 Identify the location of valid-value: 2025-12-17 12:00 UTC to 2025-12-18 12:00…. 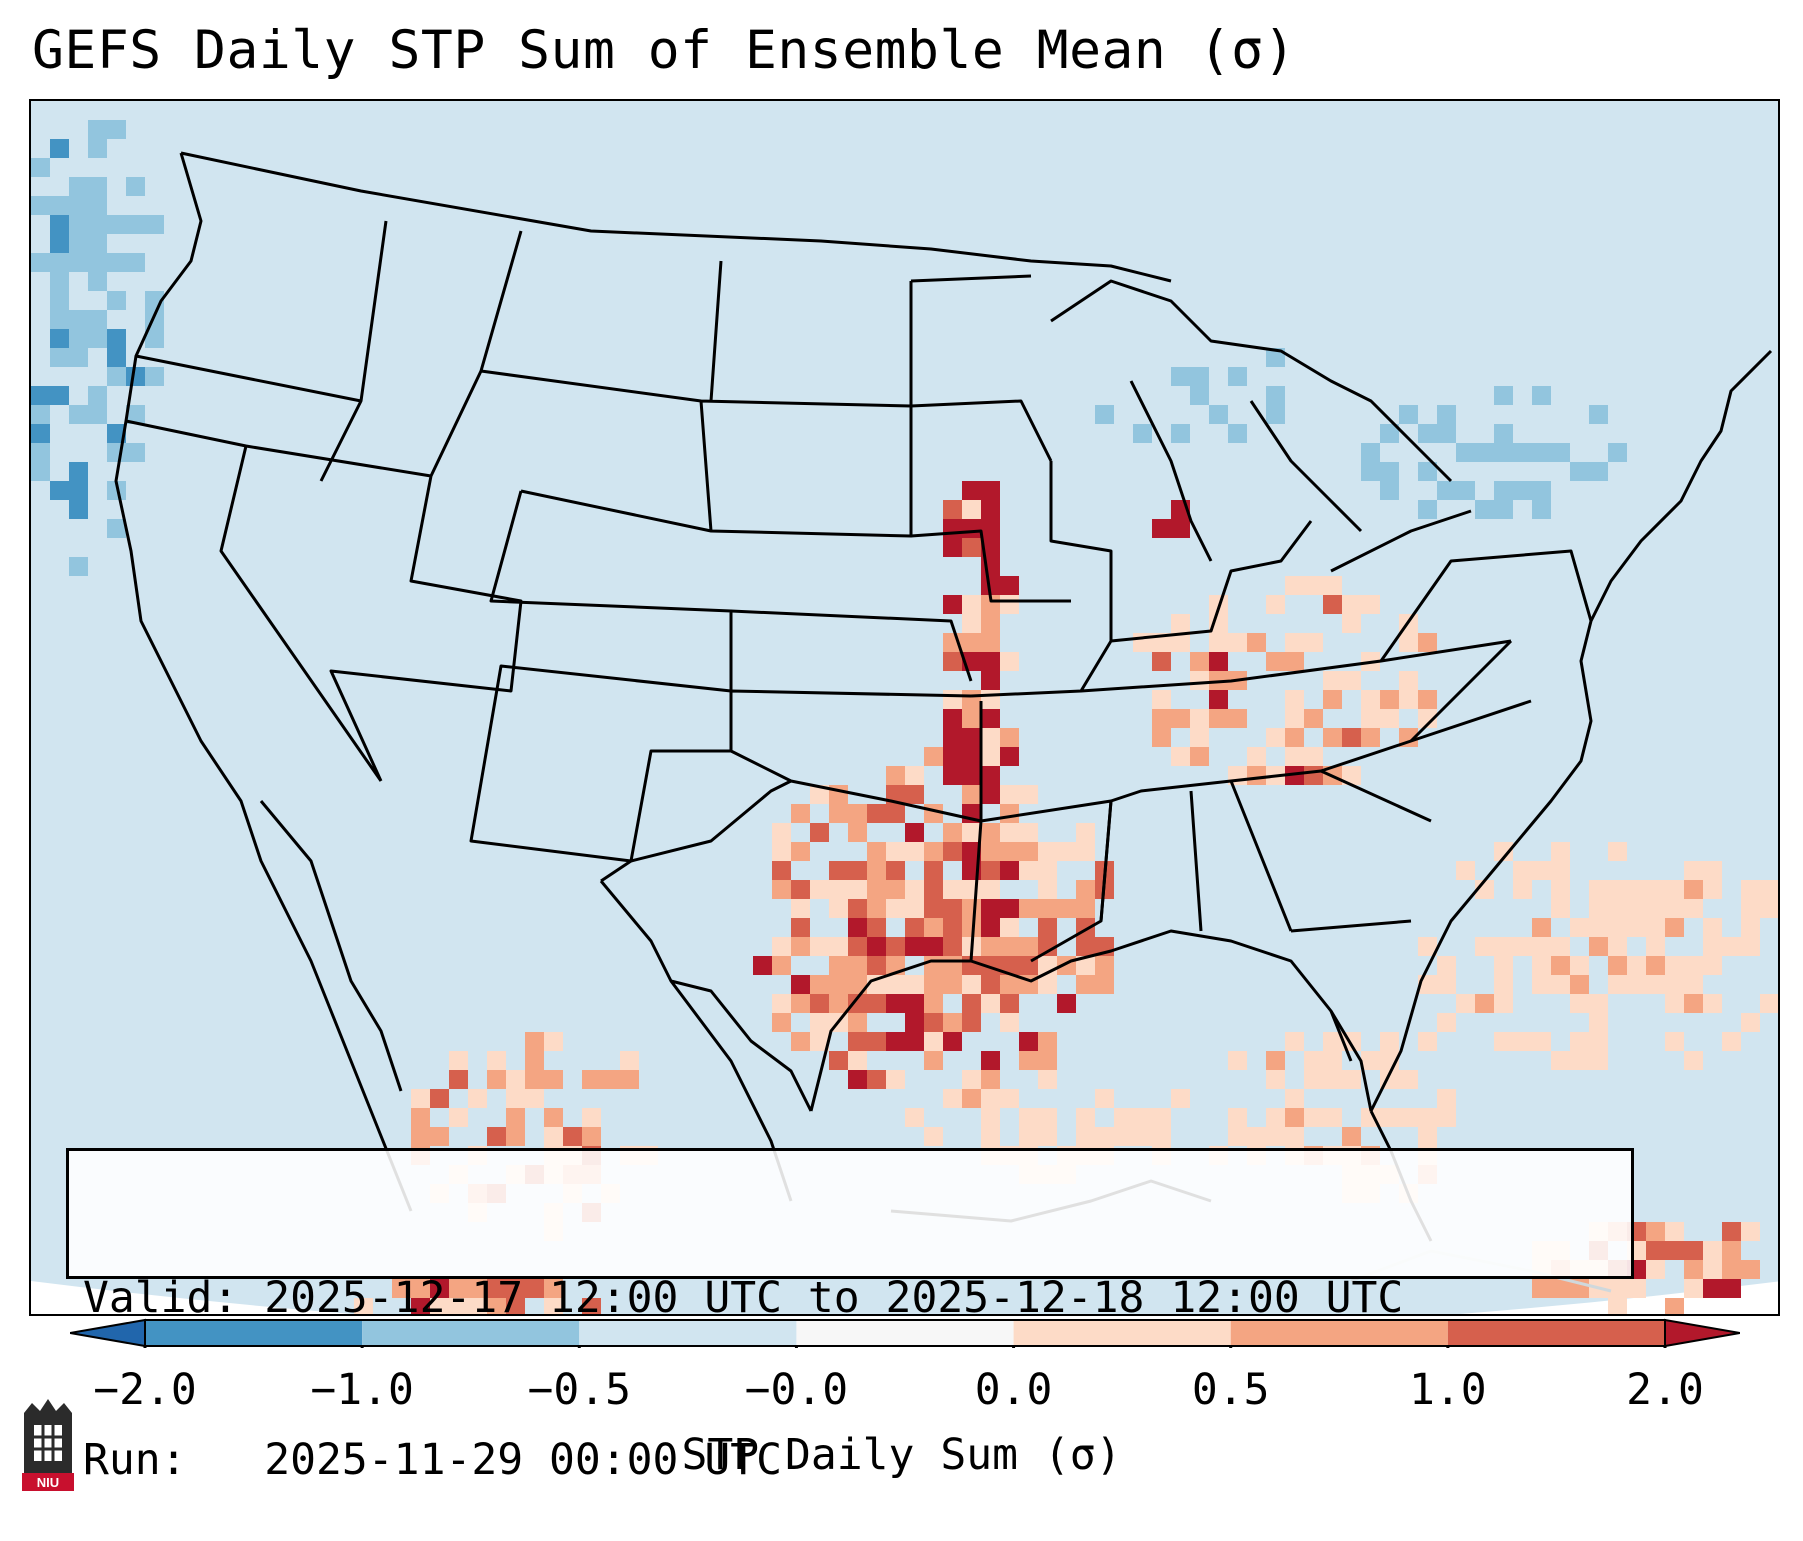
(834, 1298).